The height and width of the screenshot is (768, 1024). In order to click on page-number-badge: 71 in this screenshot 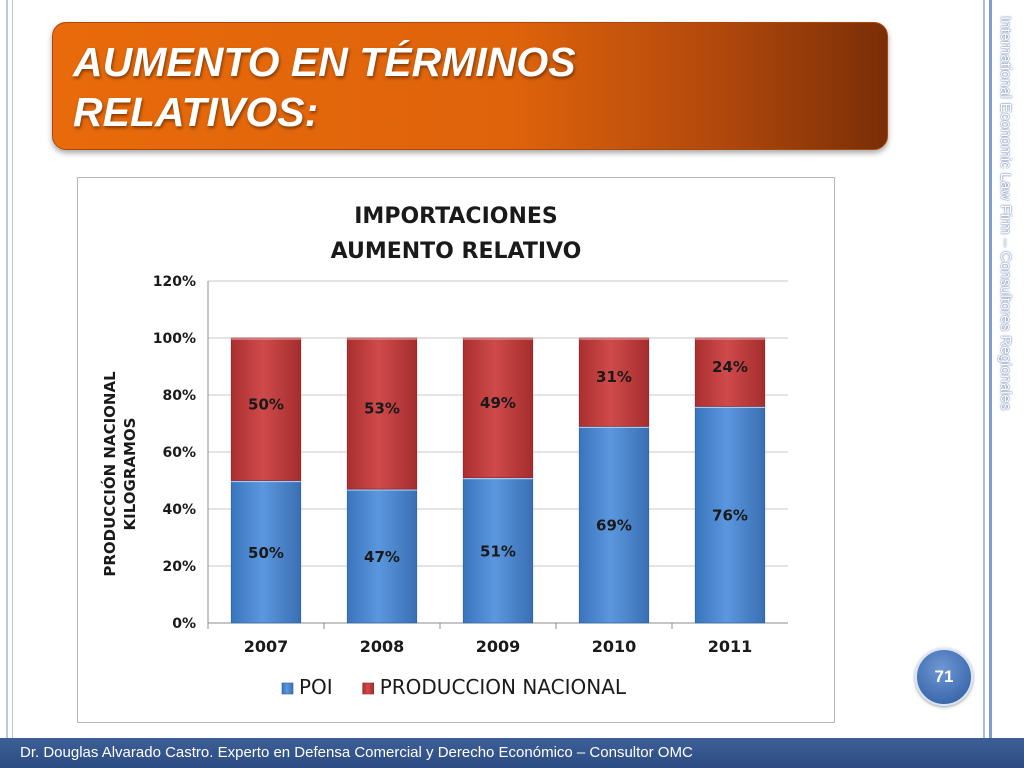, I will do `click(944, 677)`.